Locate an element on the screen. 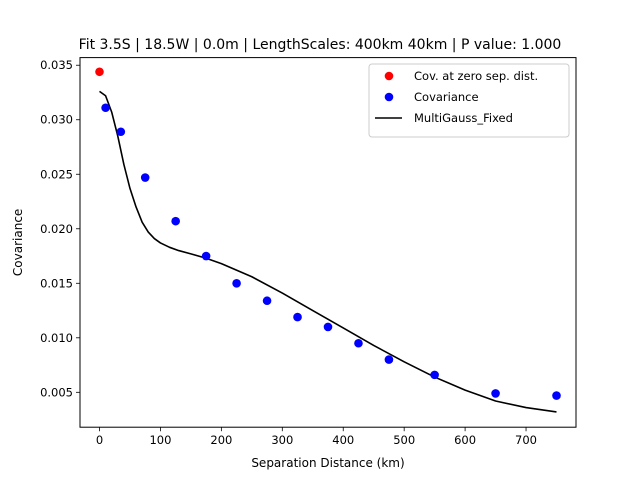 Image resolution: width=640 pixels, height=480 pixels. x-axis-label: Separation Distance (km) is located at coordinates (327, 463).